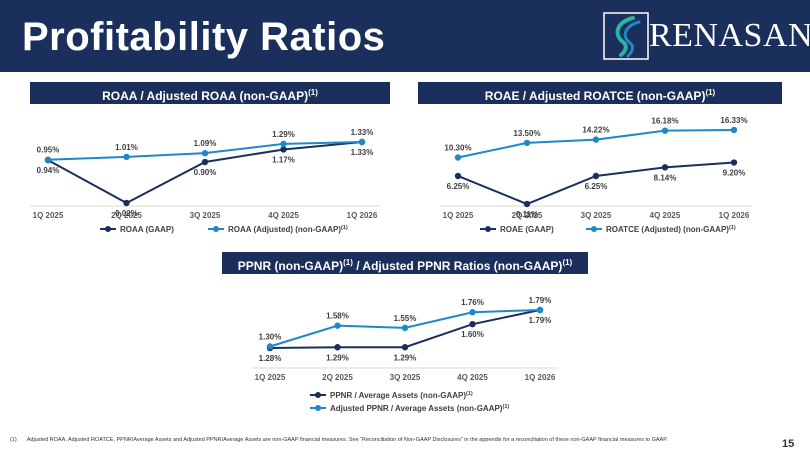 This screenshot has height=455, width=810. What do you see at coordinates (457, 266) in the screenshot?
I see `chart-3-title-rest: / Adjusted PPNR Ratios (non-GAAP)` at bounding box center [457, 266].